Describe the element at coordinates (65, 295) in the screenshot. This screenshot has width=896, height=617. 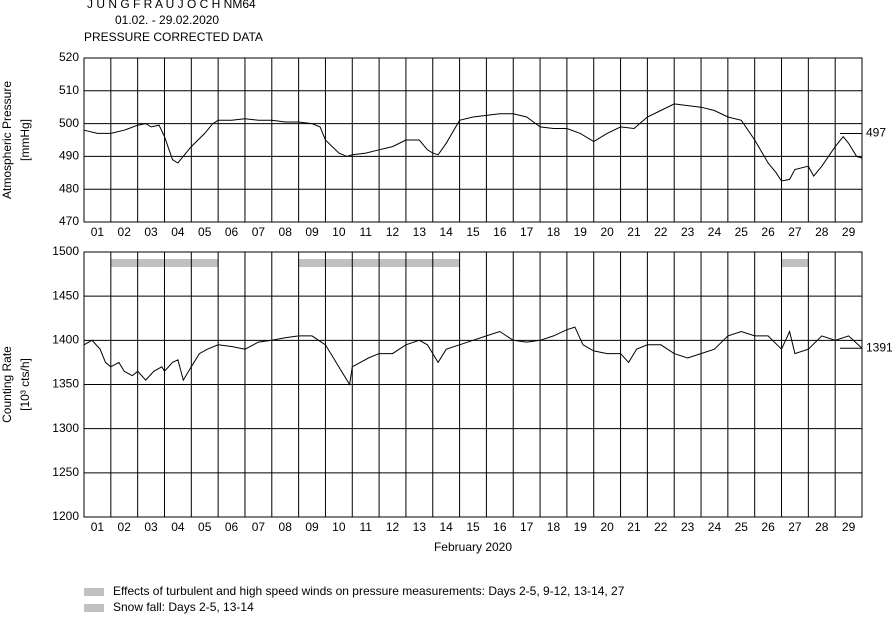
I see `y-tick-label: 1450` at that location.